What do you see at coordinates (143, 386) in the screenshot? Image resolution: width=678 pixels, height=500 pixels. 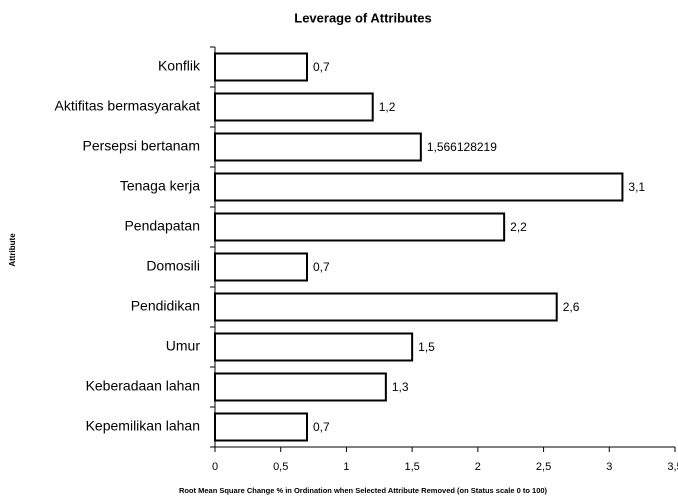 I see `y-tick-label: Keberadaan lahan` at bounding box center [143, 386].